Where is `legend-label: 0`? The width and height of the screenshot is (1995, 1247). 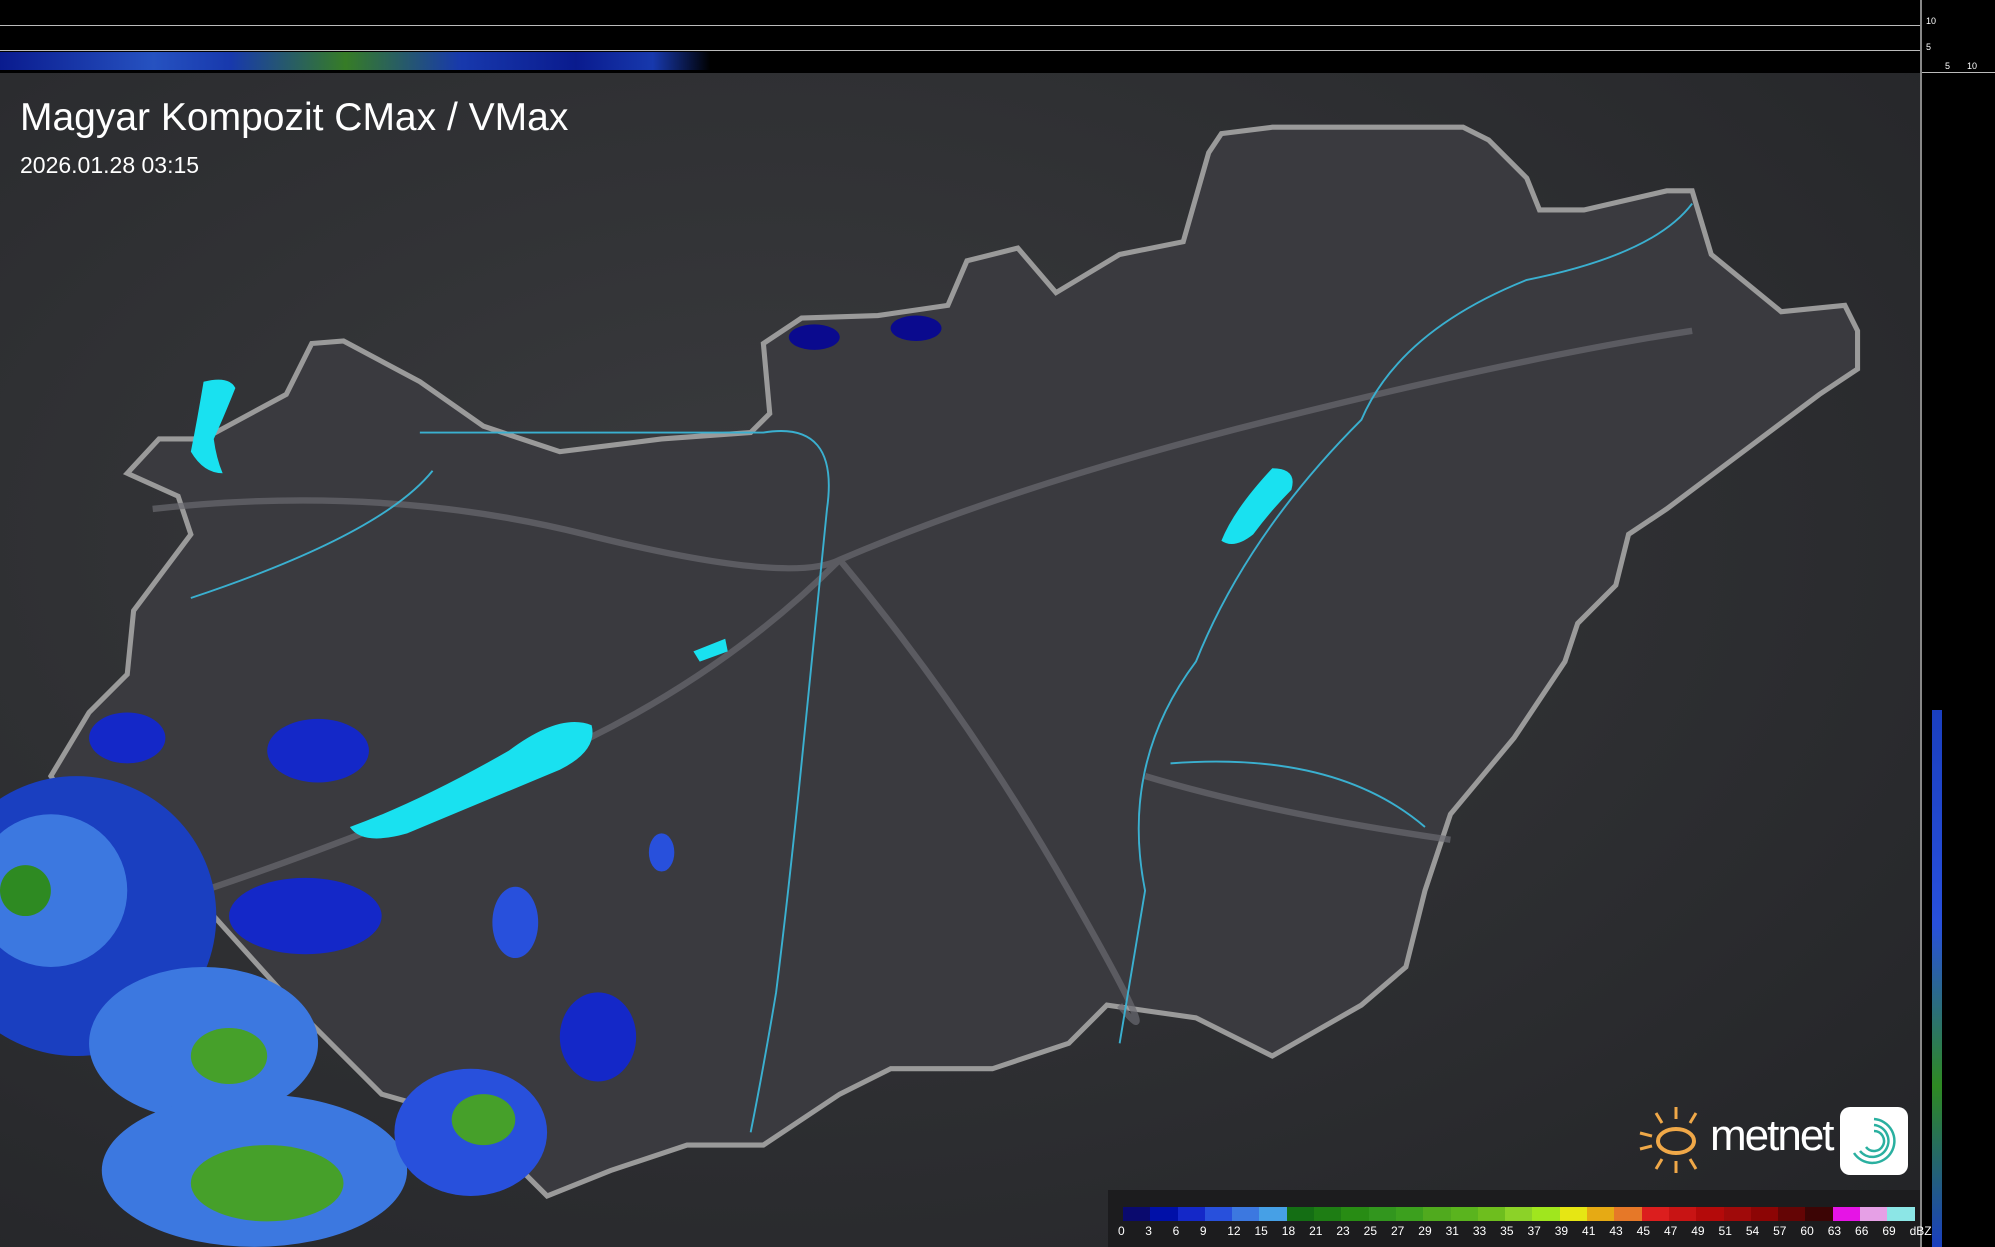
legend-label: 0 is located at coordinates (1121, 1231).